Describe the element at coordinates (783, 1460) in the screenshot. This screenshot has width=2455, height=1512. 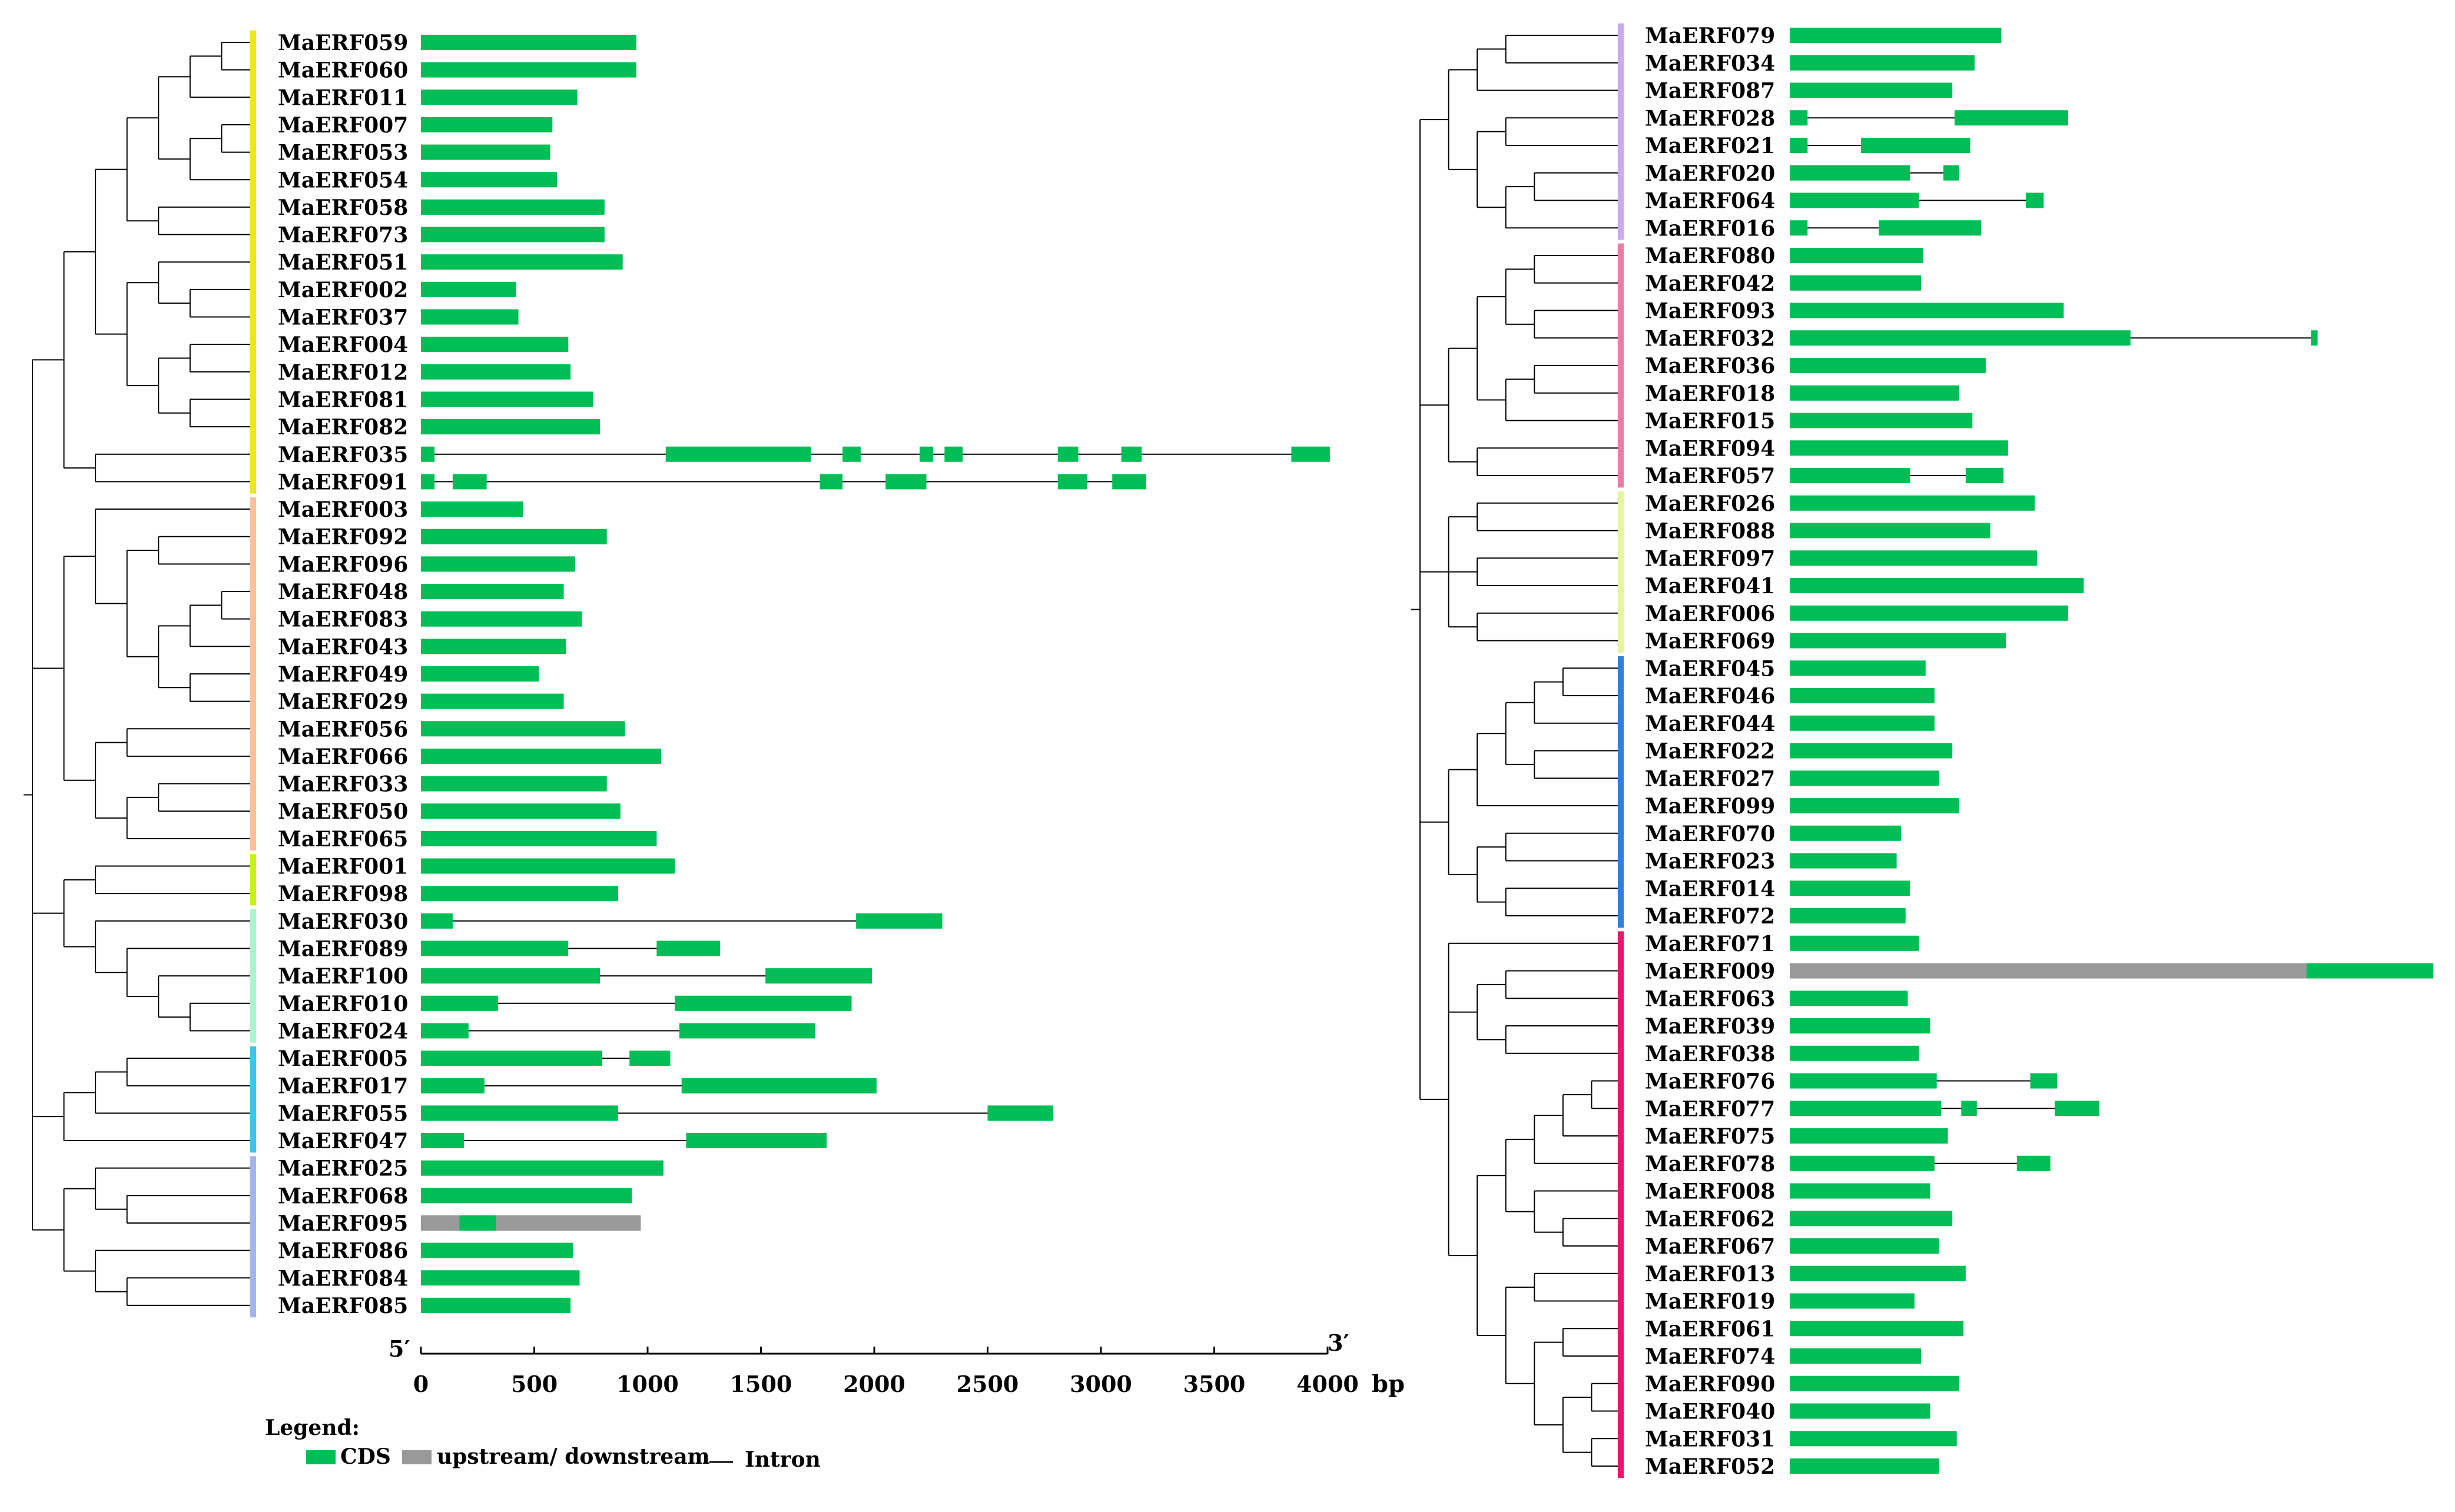
I see `legend-intron-label: Intron` at that location.